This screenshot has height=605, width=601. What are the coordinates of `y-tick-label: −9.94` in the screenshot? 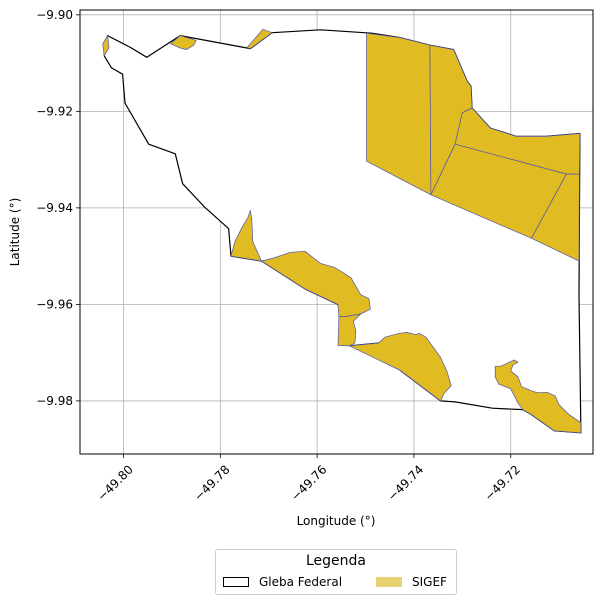 It's located at (54, 208).